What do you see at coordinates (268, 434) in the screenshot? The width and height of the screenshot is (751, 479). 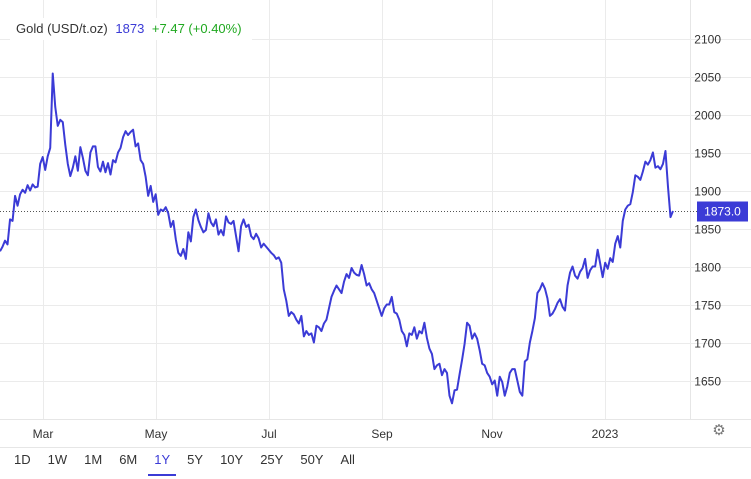 I see `x-tick-label: Jul` at bounding box center [268, 434].